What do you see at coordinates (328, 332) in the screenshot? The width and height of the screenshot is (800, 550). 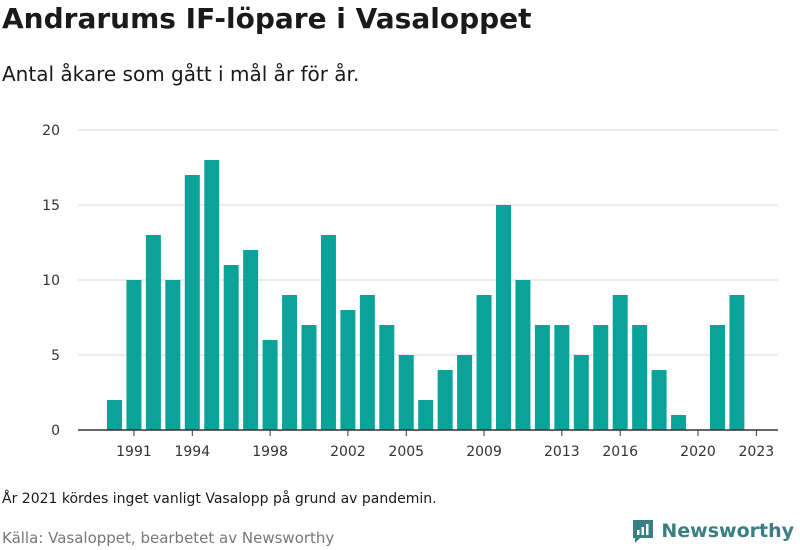 I see `bar-2001` at bounding box center [328, 332].